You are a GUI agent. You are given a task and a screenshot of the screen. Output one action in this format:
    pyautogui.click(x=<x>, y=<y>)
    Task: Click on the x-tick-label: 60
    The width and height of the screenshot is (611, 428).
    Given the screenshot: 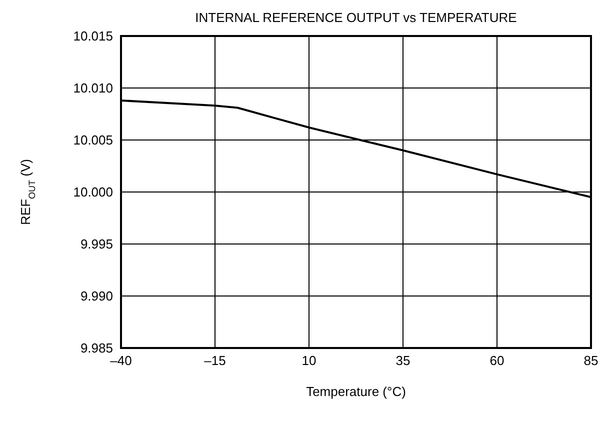 What is the action you would take?
    pyautogui.click(x=497, y=360)
    